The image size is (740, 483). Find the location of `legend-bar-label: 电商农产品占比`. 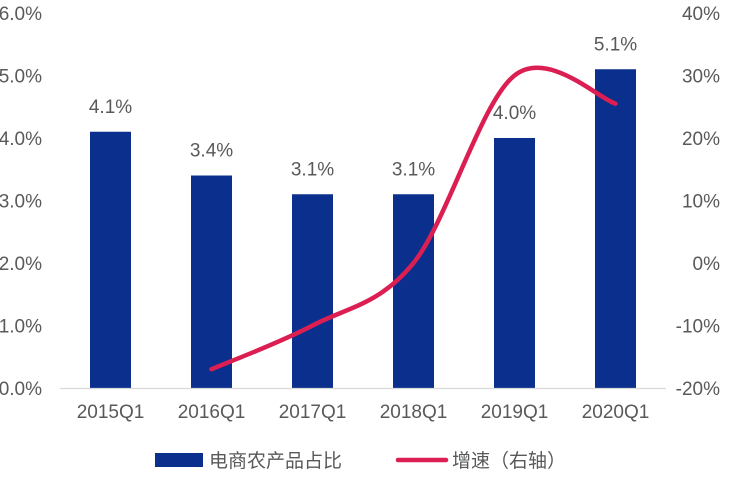

legend-bar-label: 电商农产品占比 is located at coordinates (275, 461).